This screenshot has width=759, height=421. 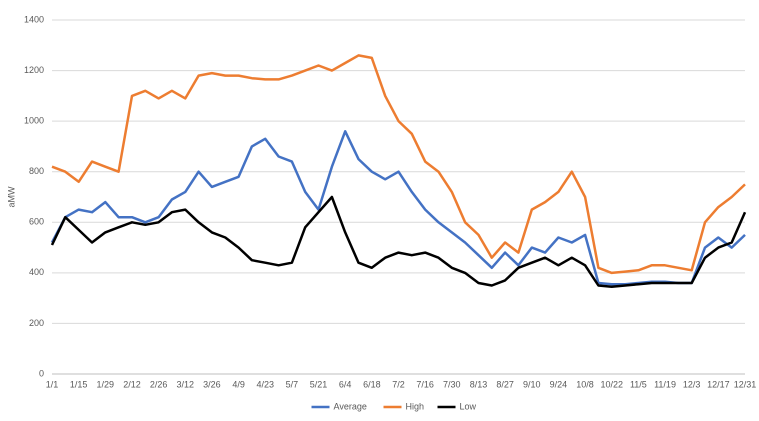 What do you see at coordinates (452, 384) in the screenshot?
I see `x-tick-label: 7/30` at bounding box center [452, 384].